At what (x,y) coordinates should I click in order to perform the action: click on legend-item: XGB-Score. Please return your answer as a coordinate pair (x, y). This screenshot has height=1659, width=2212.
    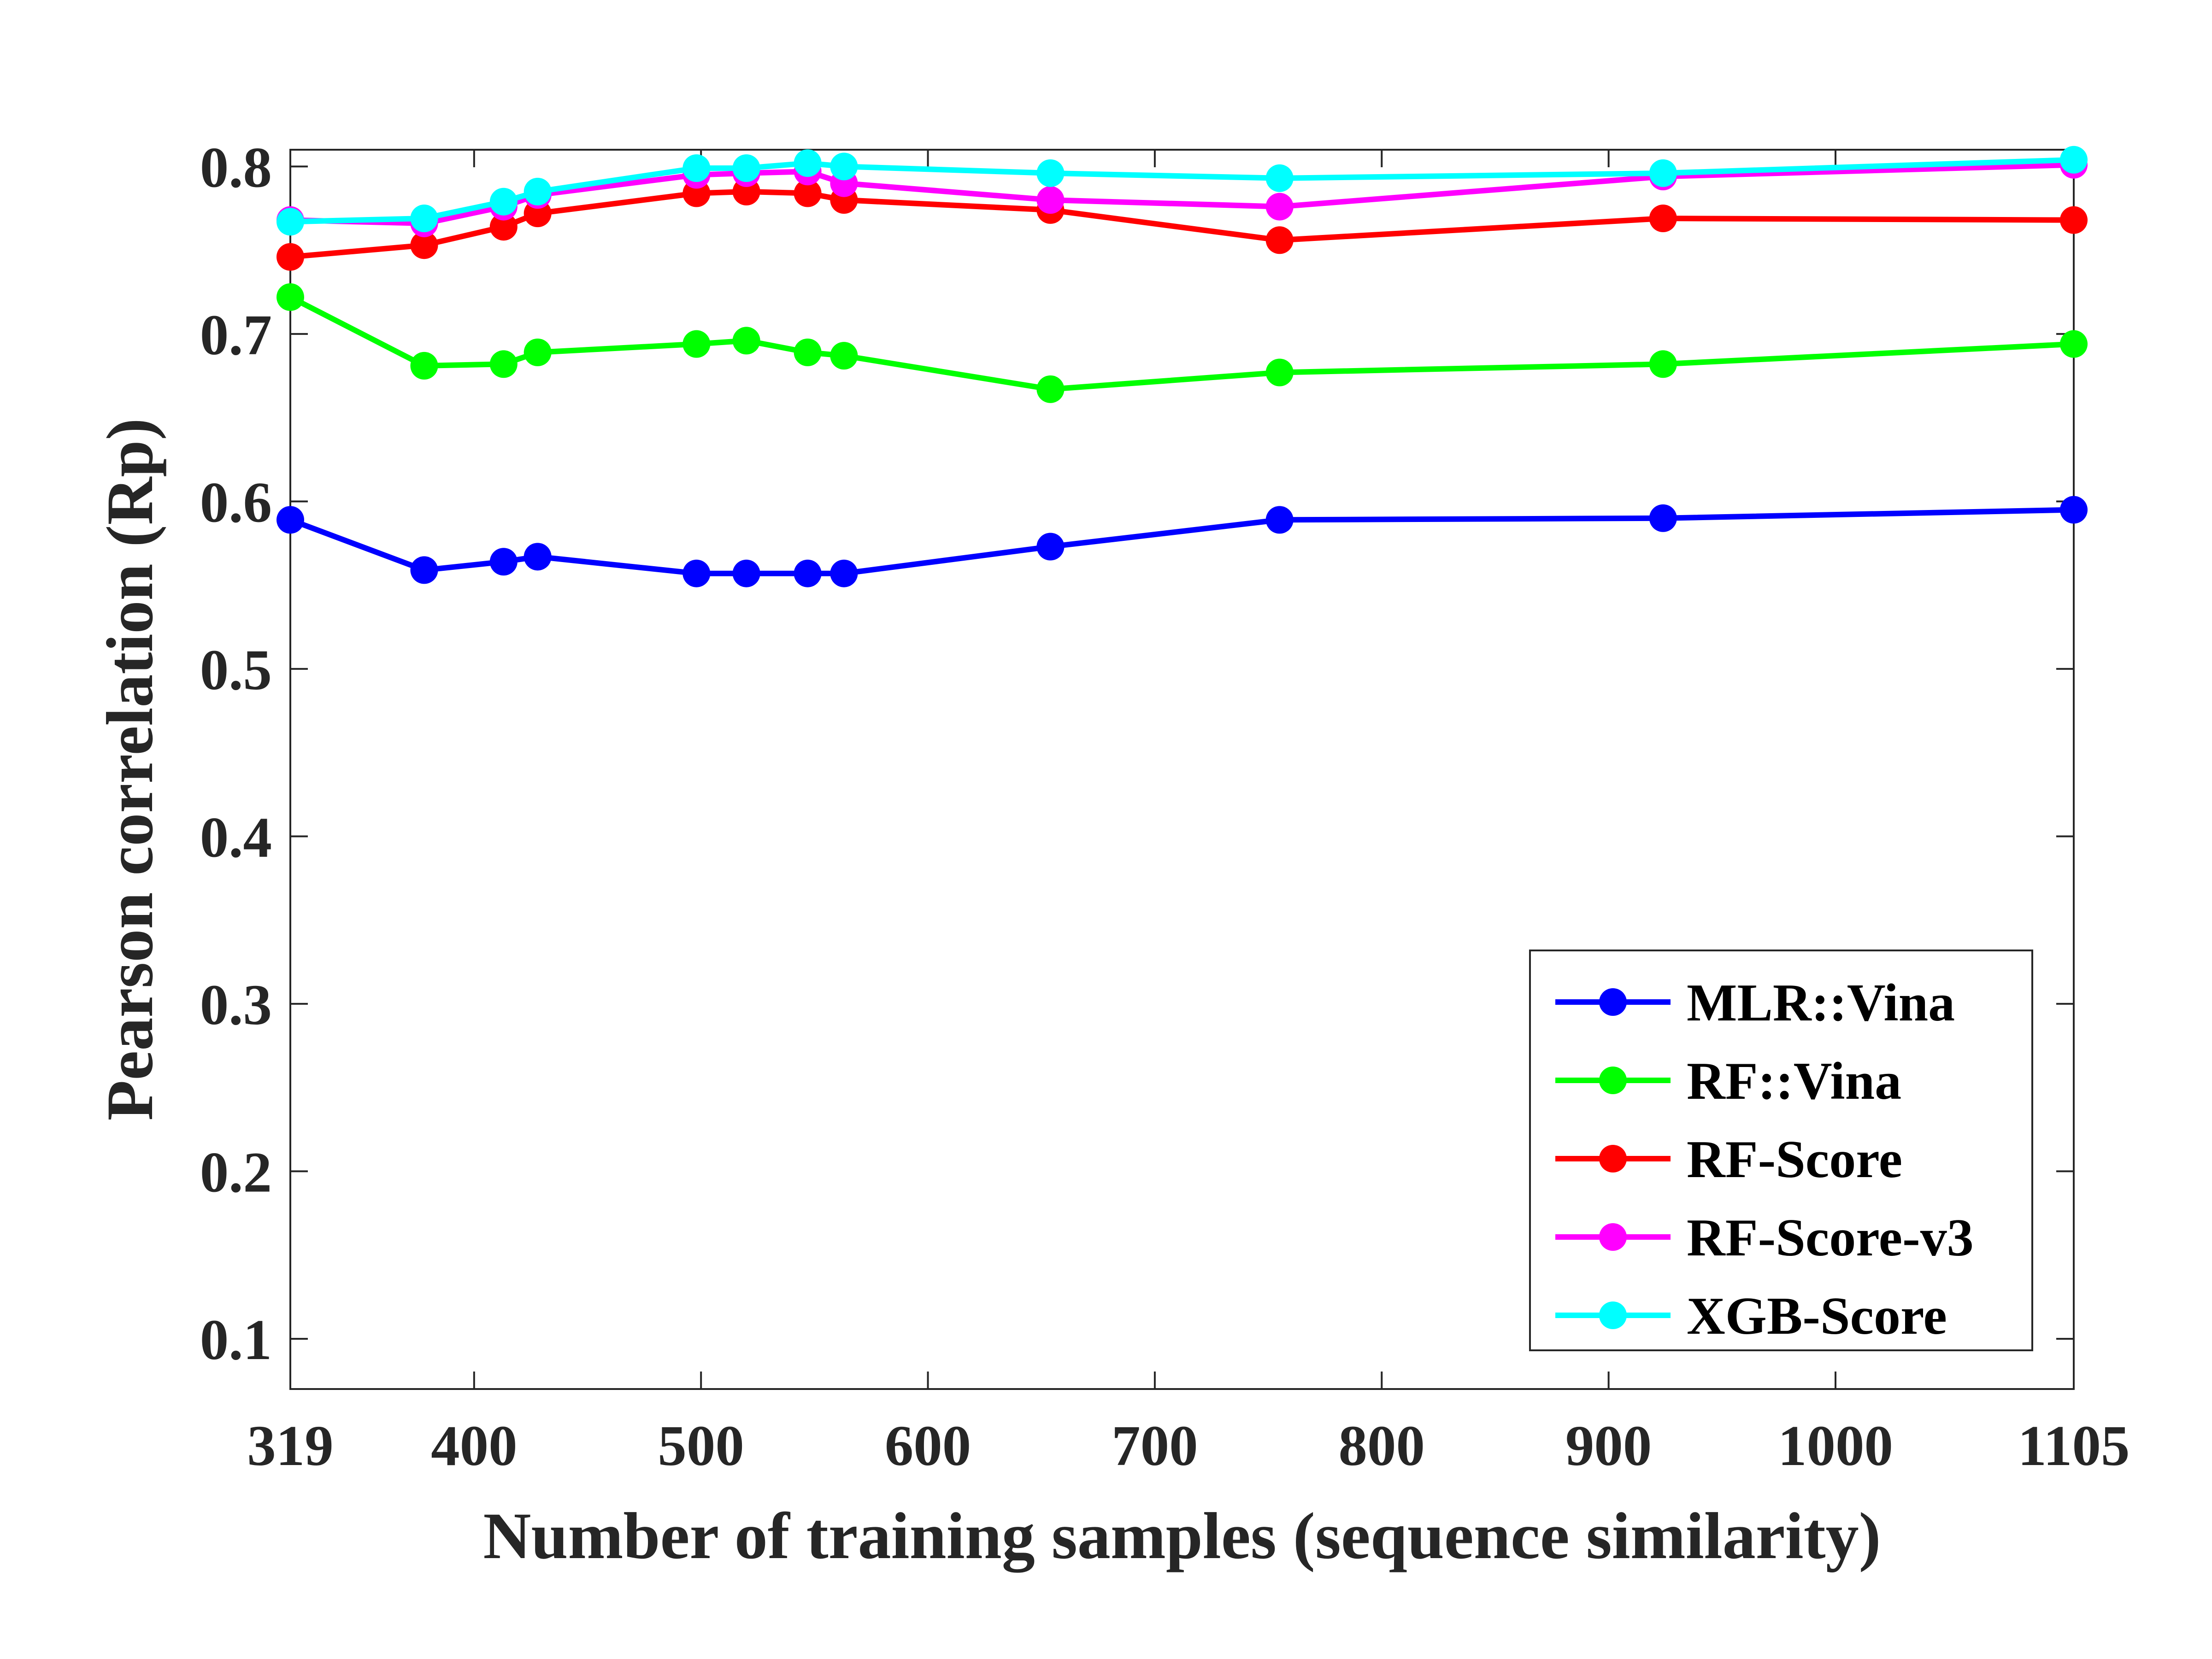
    Looking at the image, I should click on (1751, 1316).